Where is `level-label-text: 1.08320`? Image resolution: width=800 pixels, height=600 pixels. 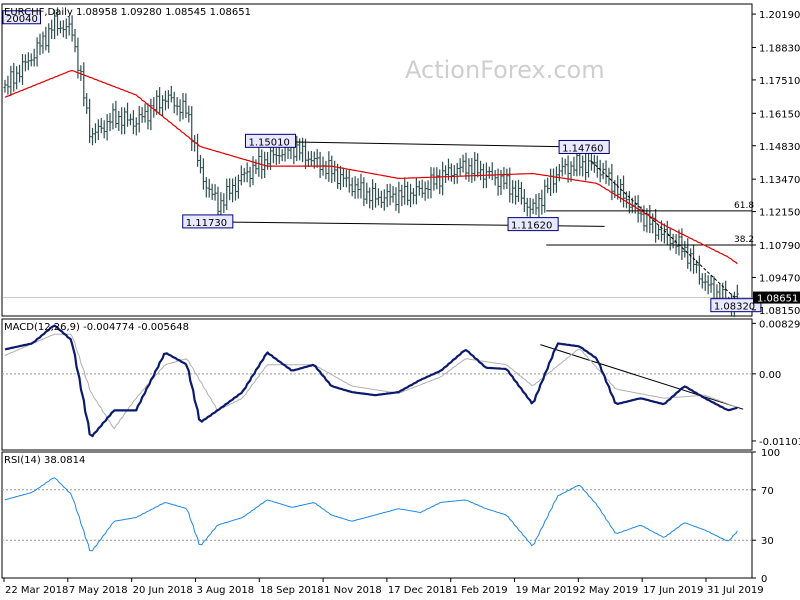 level-label-text: 1.08320 is located at coordinates (734, 307).